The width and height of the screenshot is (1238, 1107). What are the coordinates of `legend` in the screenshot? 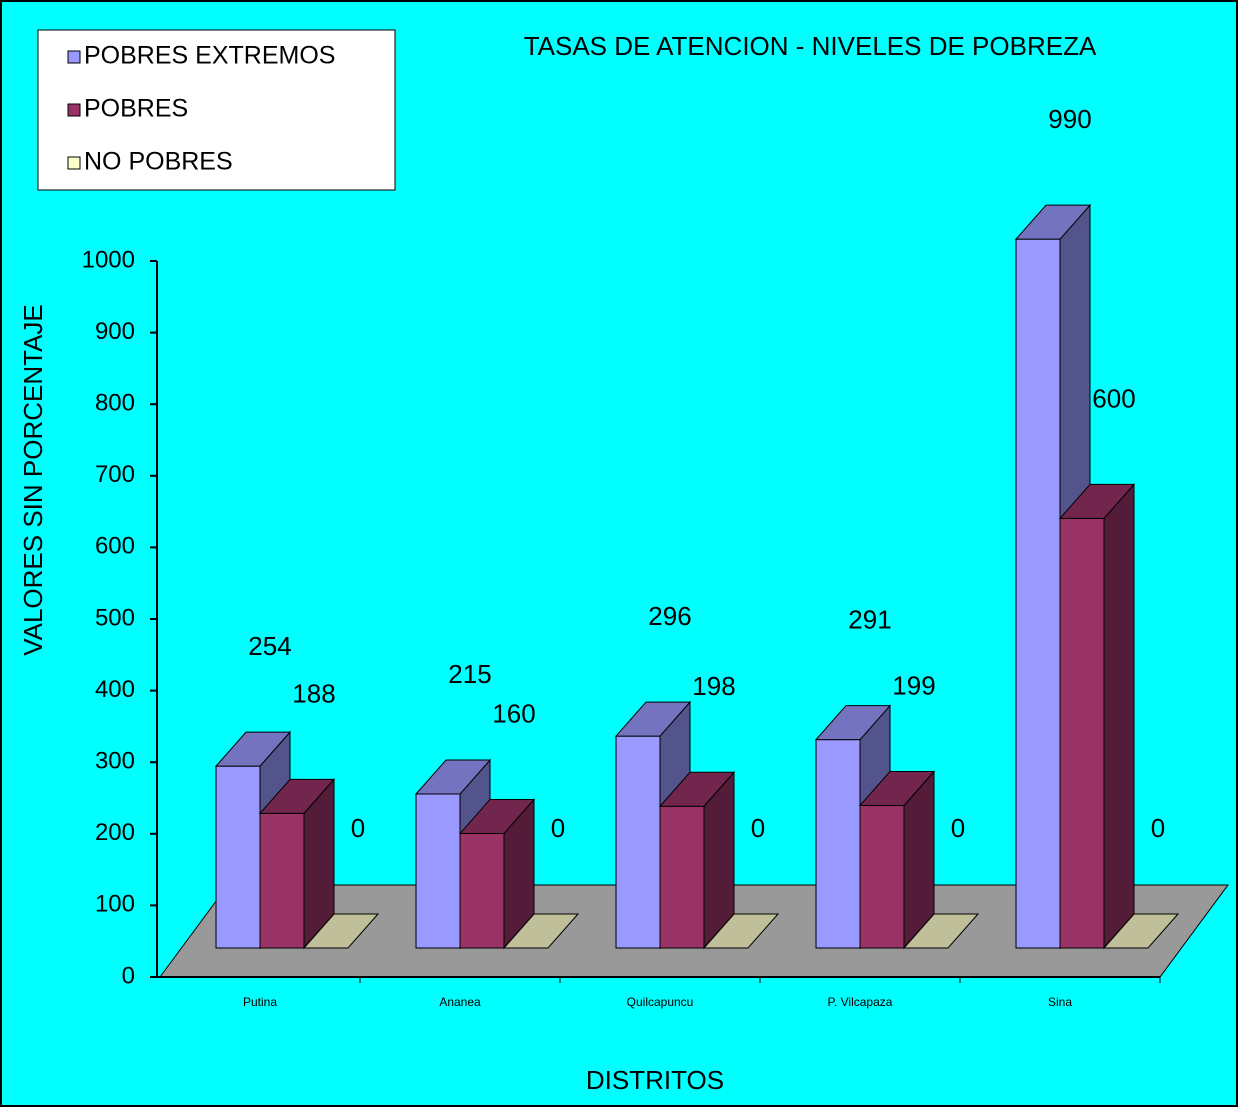 It's located at (216, 110).